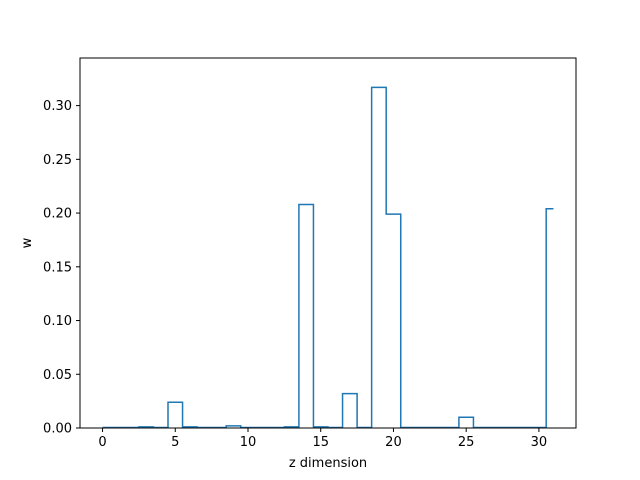 The height and width of the screenshot is (480, 640). I want to click on y-tick-label: 0.00, so click(57, 429).